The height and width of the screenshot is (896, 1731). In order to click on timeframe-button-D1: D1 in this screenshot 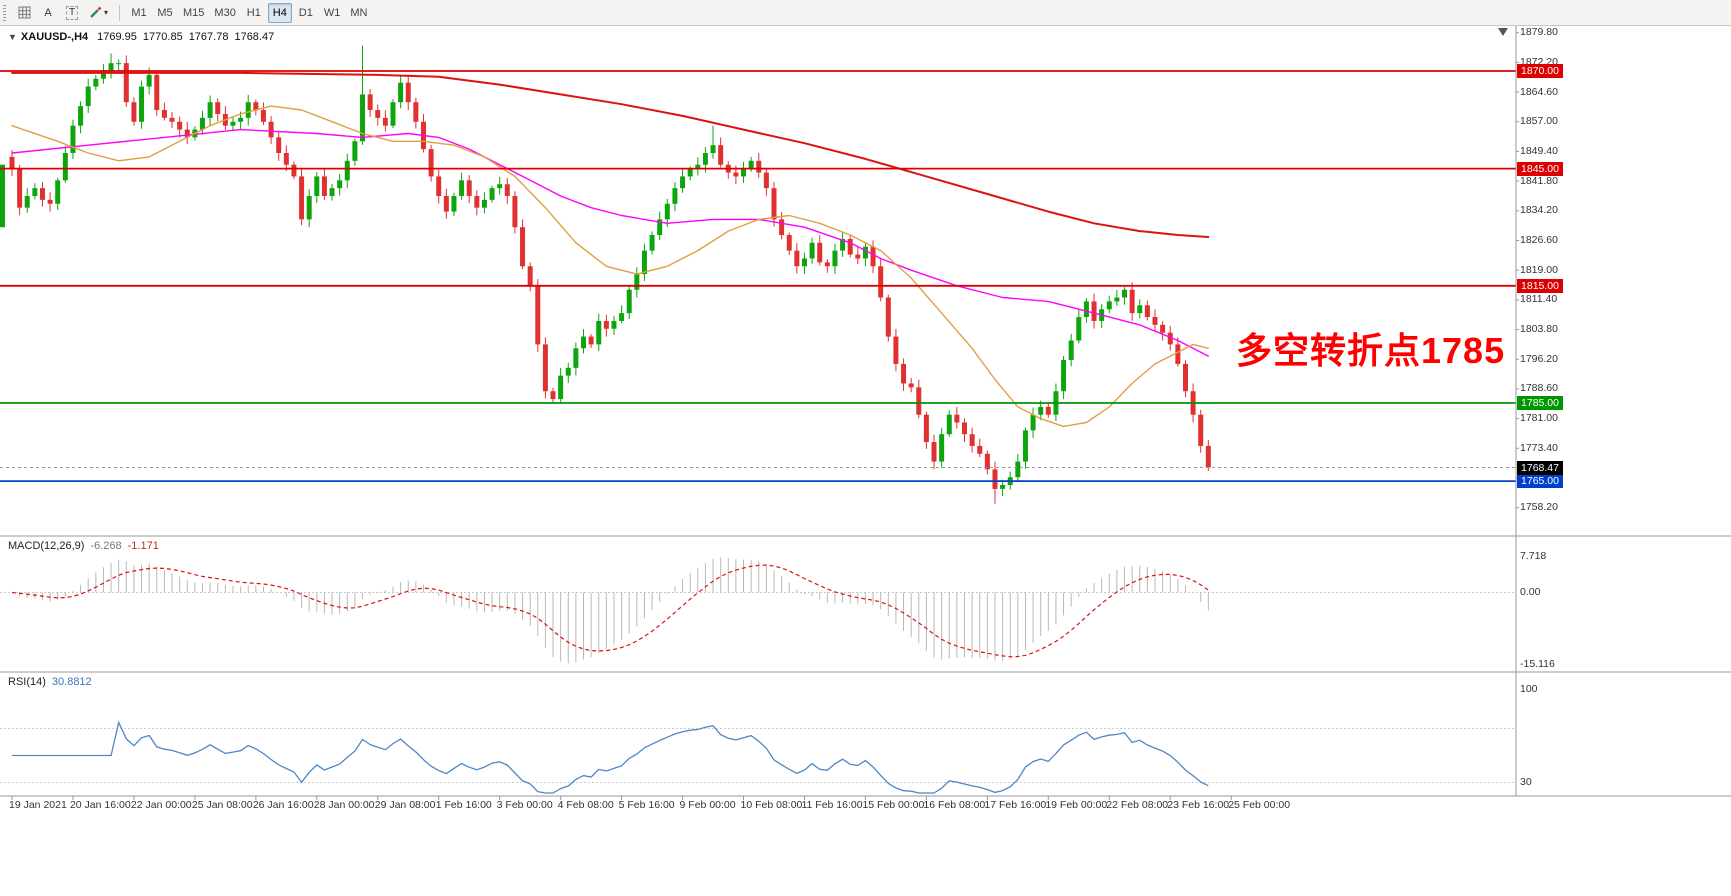, I will do `click(306, 13)`.